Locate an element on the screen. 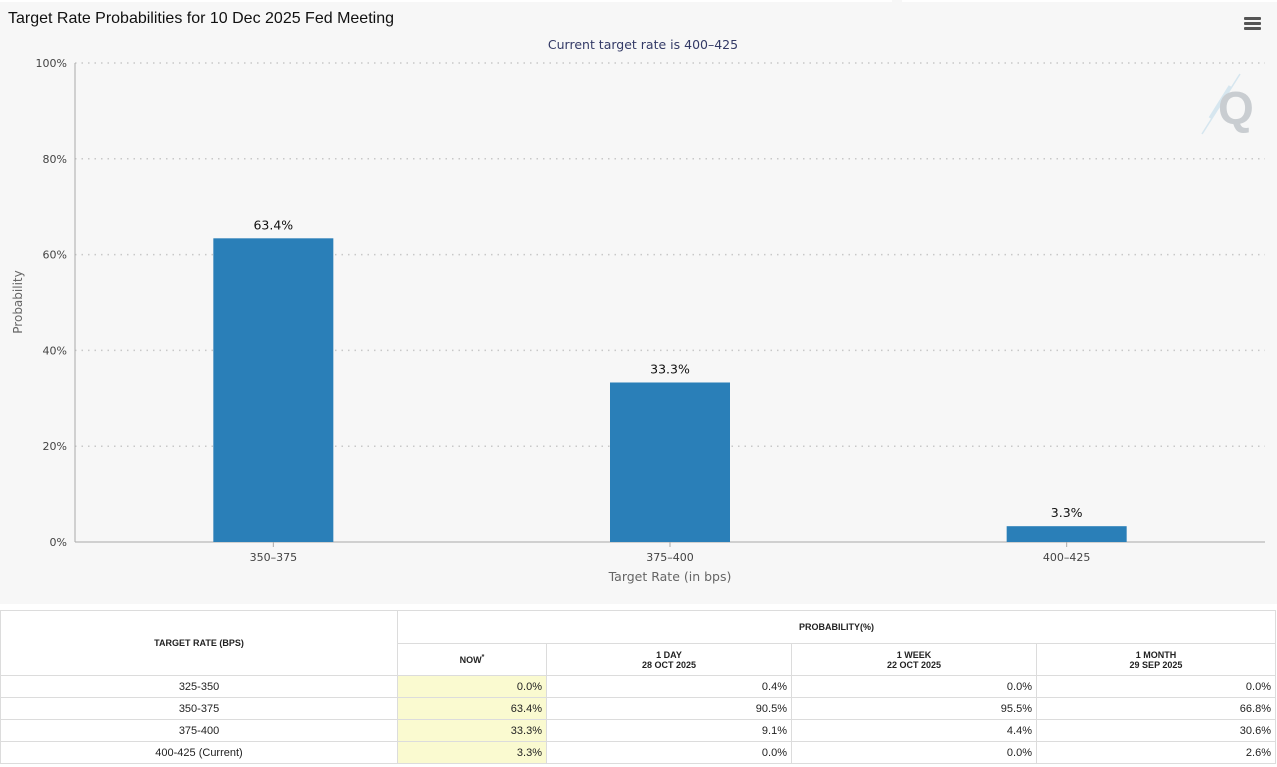  y-tick-label: 40% is located at coordinates (55, 350).